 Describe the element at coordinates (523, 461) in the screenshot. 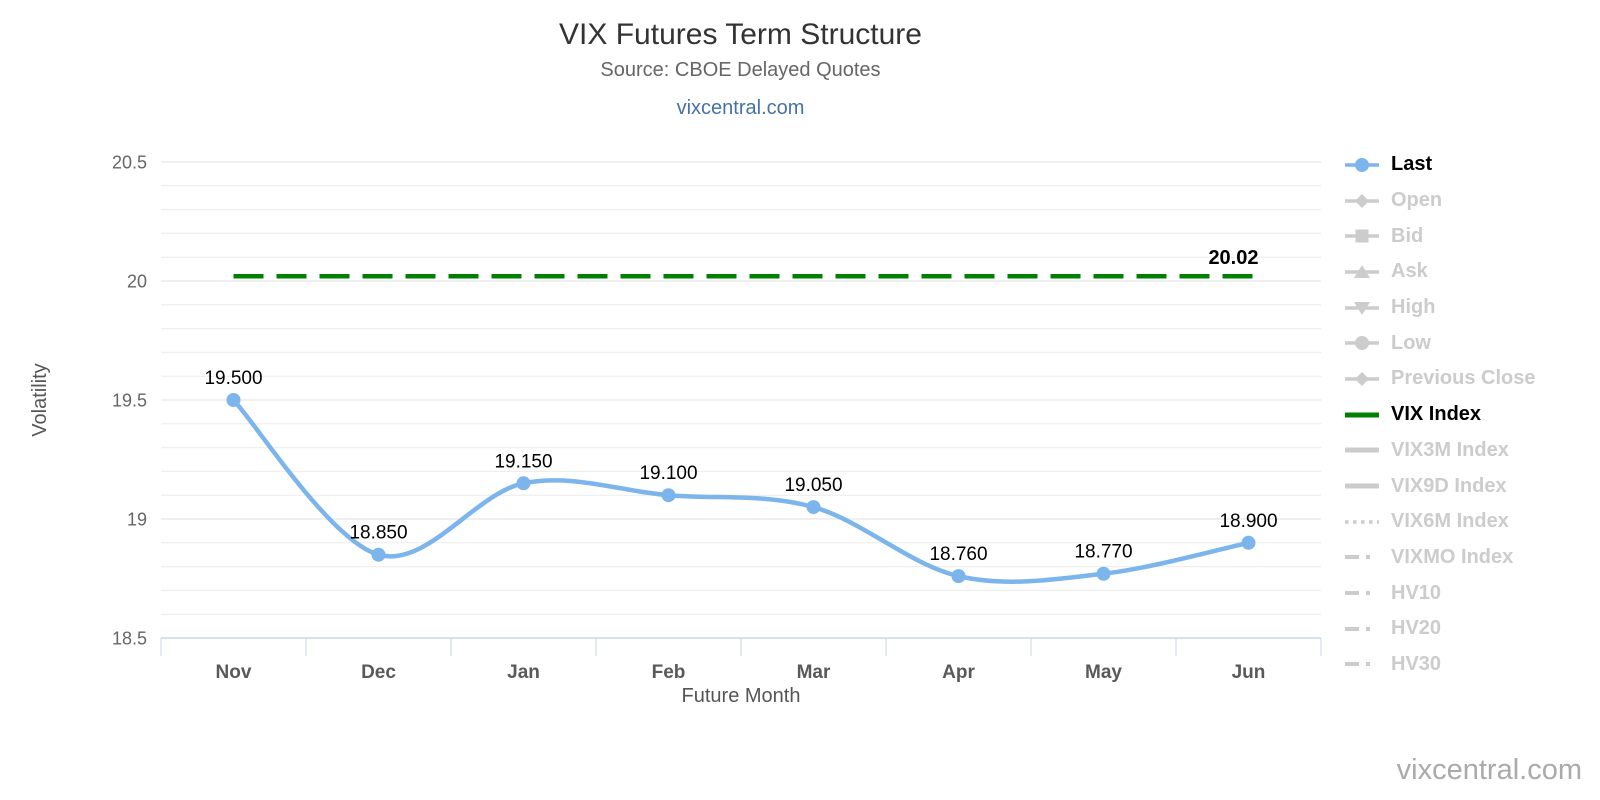

I see `data-point-label: 19.150` at that location.